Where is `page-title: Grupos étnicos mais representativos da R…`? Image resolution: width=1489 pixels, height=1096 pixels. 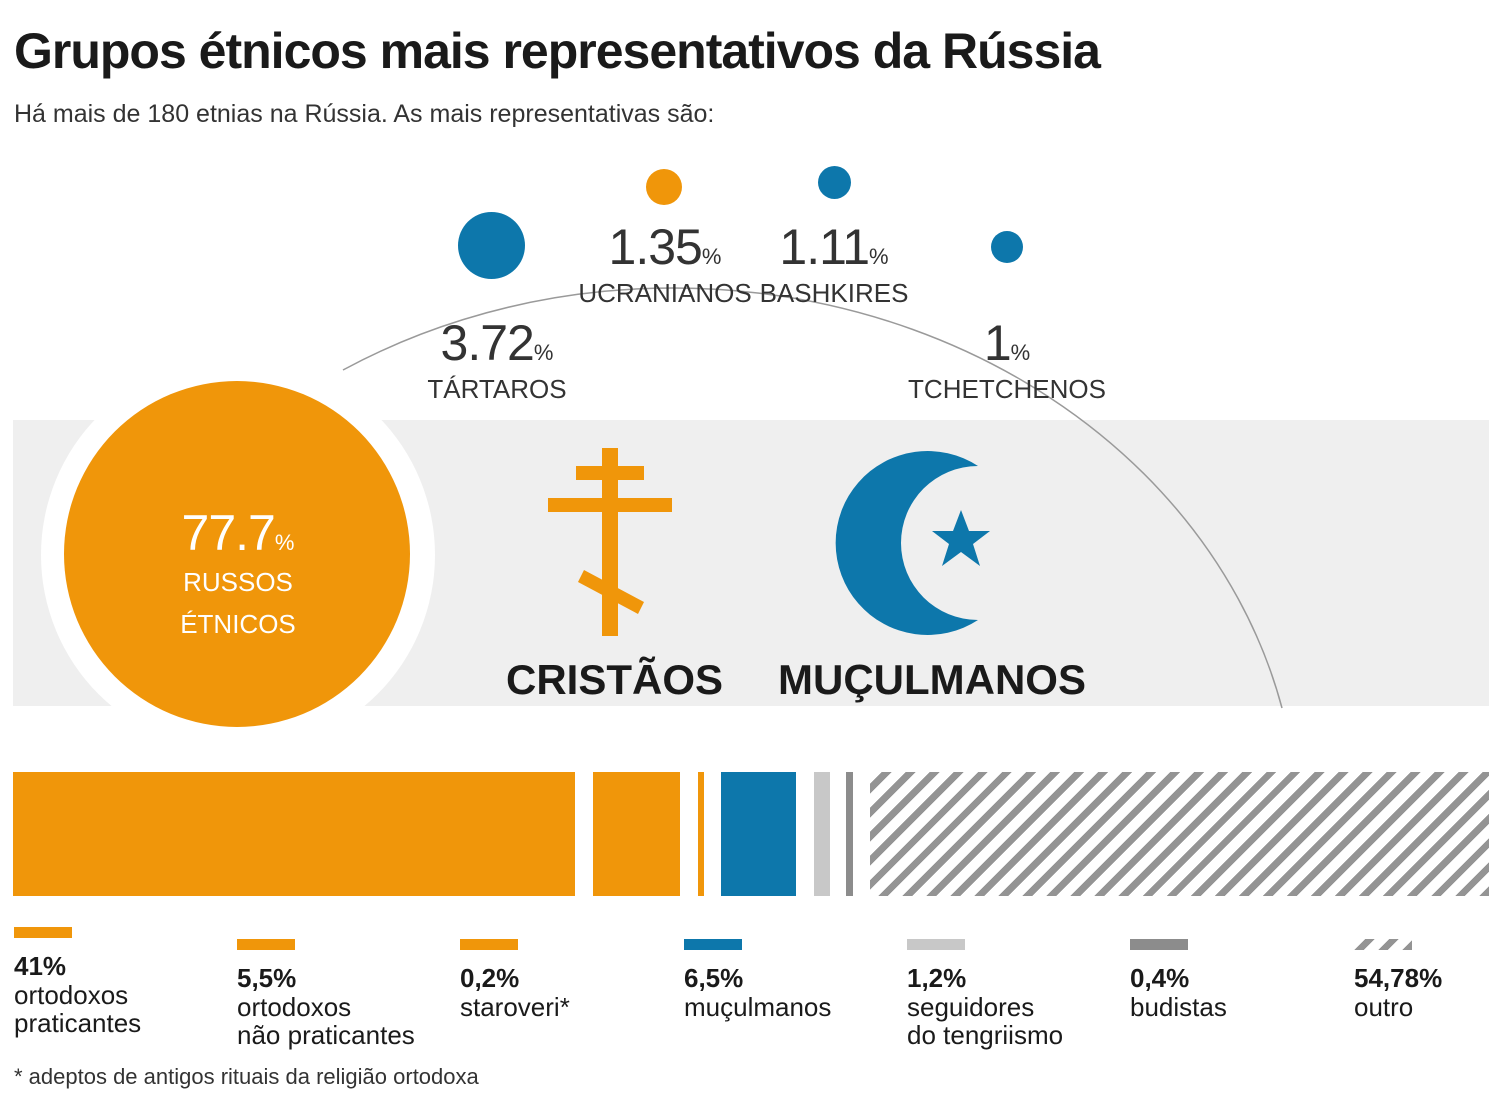 page-title: Grupos étnicos mais representativos da R… is located at coordinates (557, 51).